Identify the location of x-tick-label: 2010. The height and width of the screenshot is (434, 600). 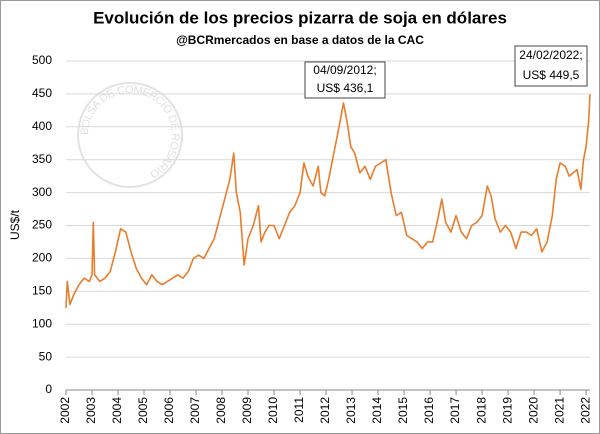
(273, 410).